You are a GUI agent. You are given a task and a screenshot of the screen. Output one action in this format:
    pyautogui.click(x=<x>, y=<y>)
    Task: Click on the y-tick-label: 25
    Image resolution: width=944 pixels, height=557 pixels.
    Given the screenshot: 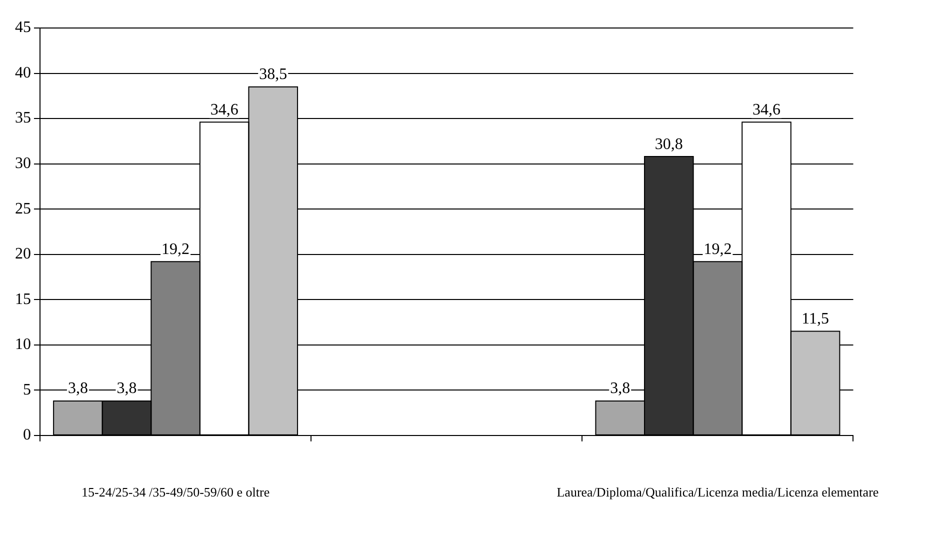 What is the action you would take?
    pyautogui.click(x=23, y=209)
    